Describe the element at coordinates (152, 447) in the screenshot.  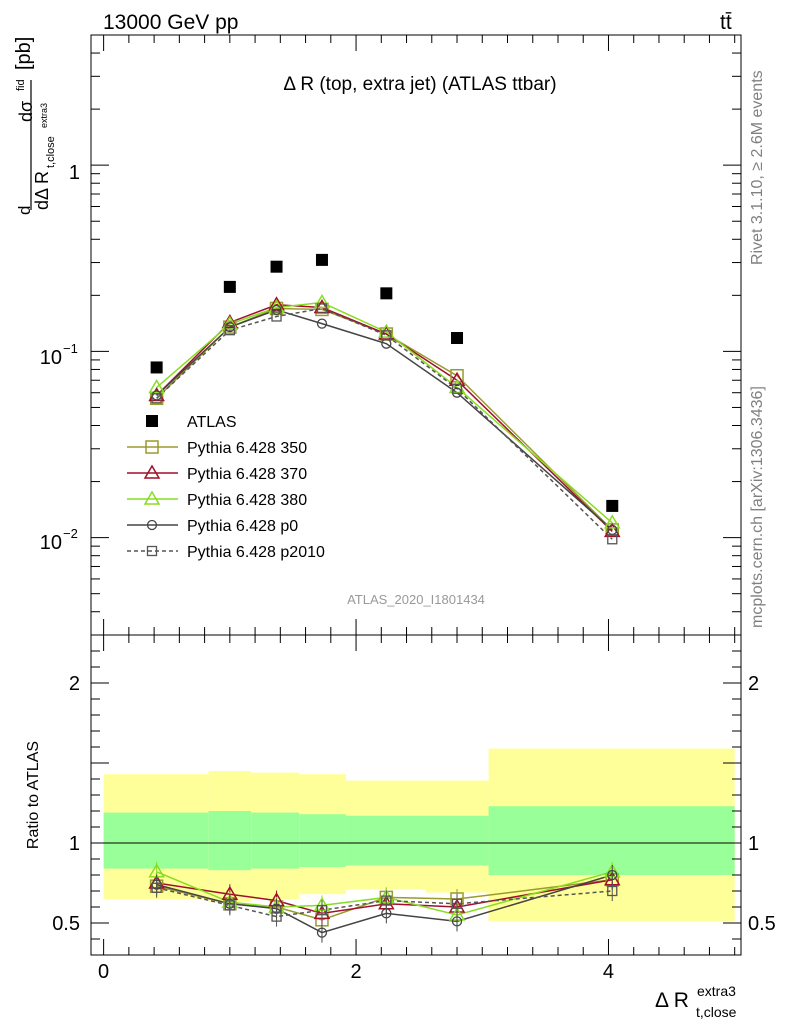
I see `legend-marker-p350` at that location.